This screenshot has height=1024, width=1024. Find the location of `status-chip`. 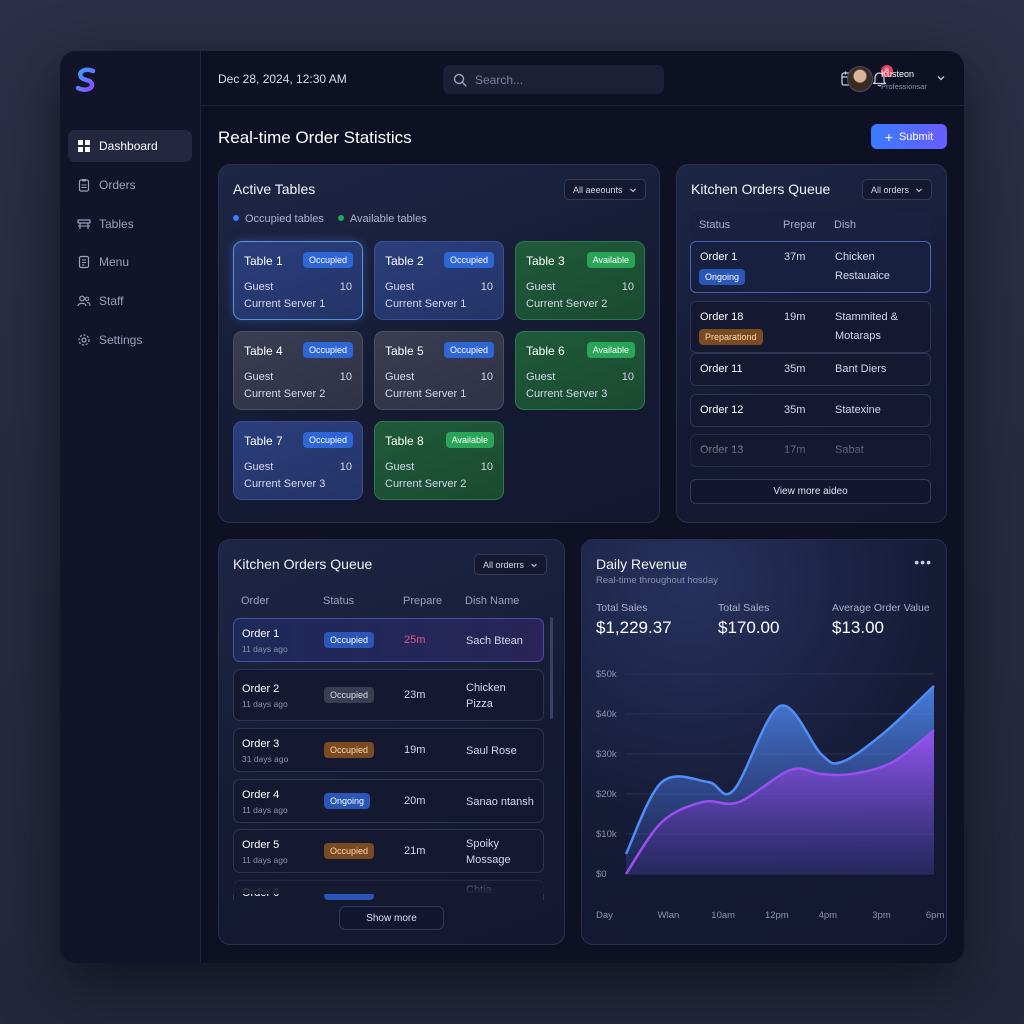

status-chip is located at coordinates (349, 896).